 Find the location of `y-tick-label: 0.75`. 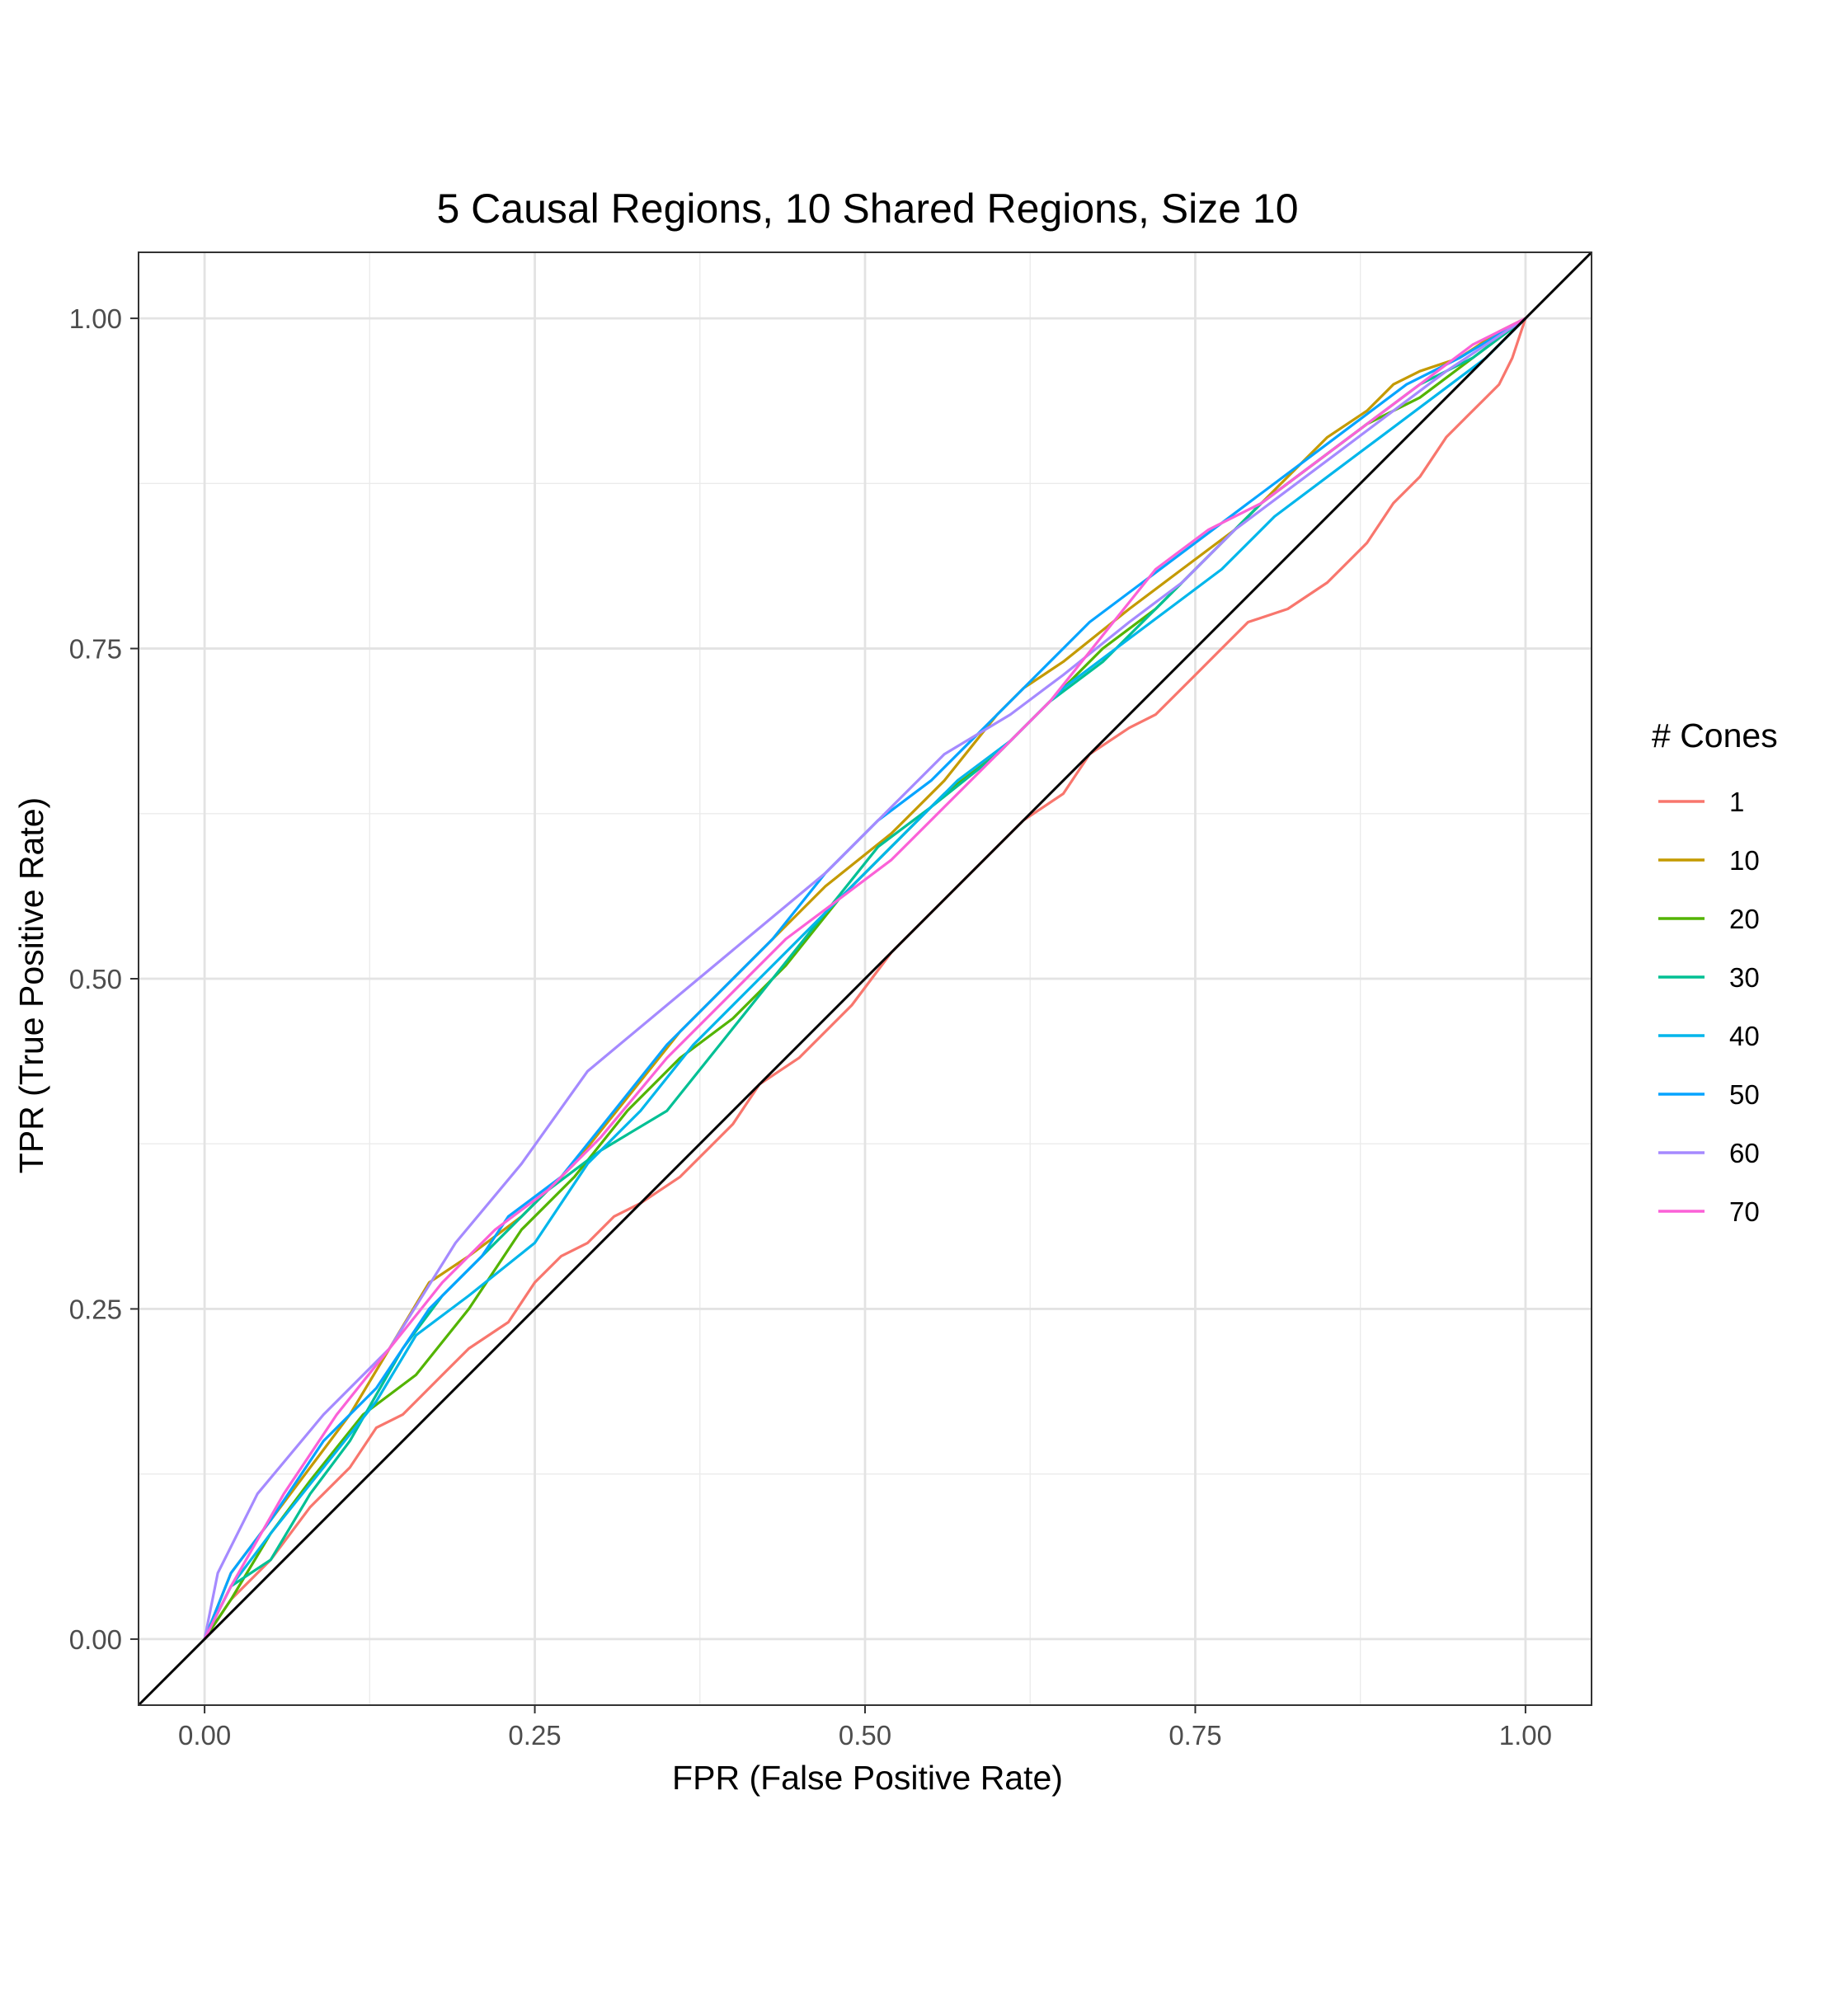

y-tick-label: 0.75 is located at coordinates (95, 649).